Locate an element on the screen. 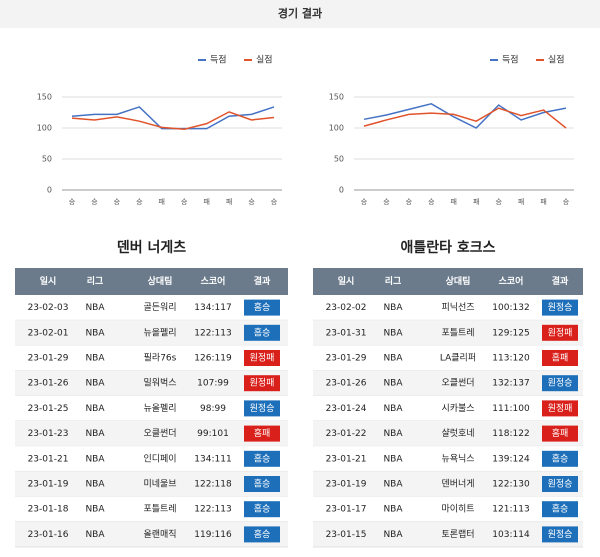 Image resolution: width=600 pixels, height=557 pixels. cell-text: 골든워리 is located at coordinates (159, 307).